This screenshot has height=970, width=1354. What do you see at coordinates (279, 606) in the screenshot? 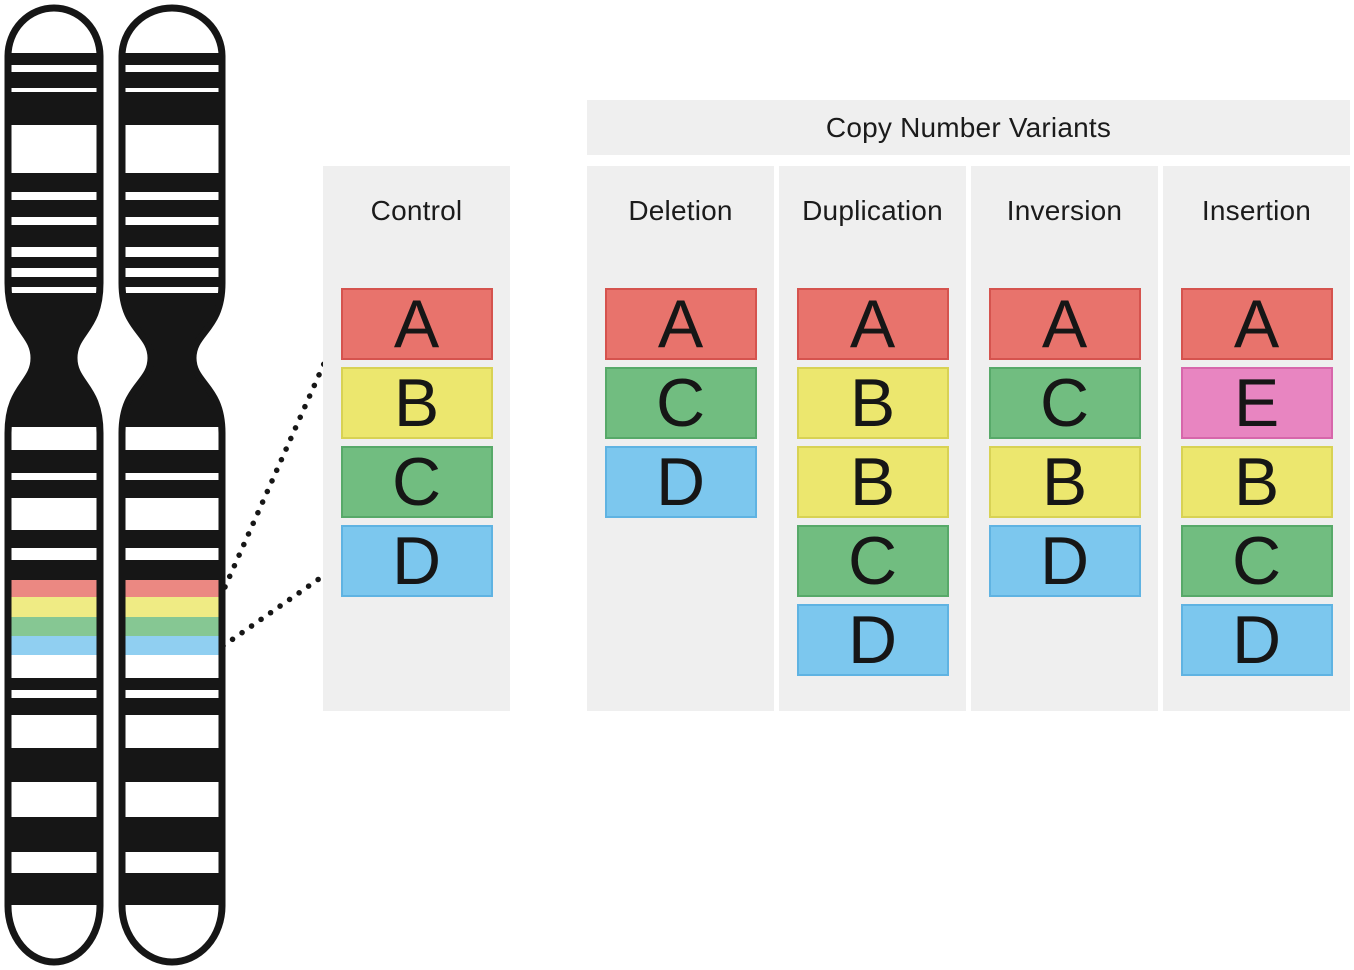
I see `callout-dotted-line-bottom` at bounding box center [279, 606].